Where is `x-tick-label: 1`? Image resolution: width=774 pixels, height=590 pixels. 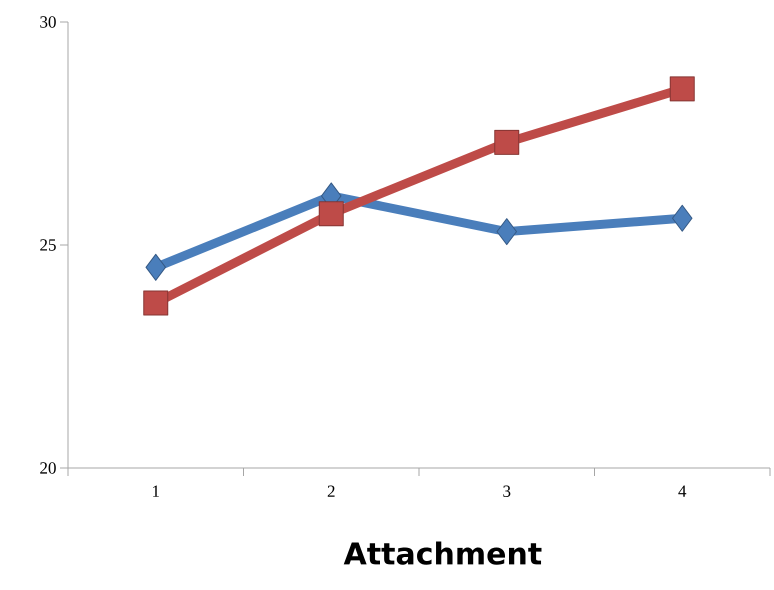
x-tick-label: 1 is located at coordinates (155, 491).